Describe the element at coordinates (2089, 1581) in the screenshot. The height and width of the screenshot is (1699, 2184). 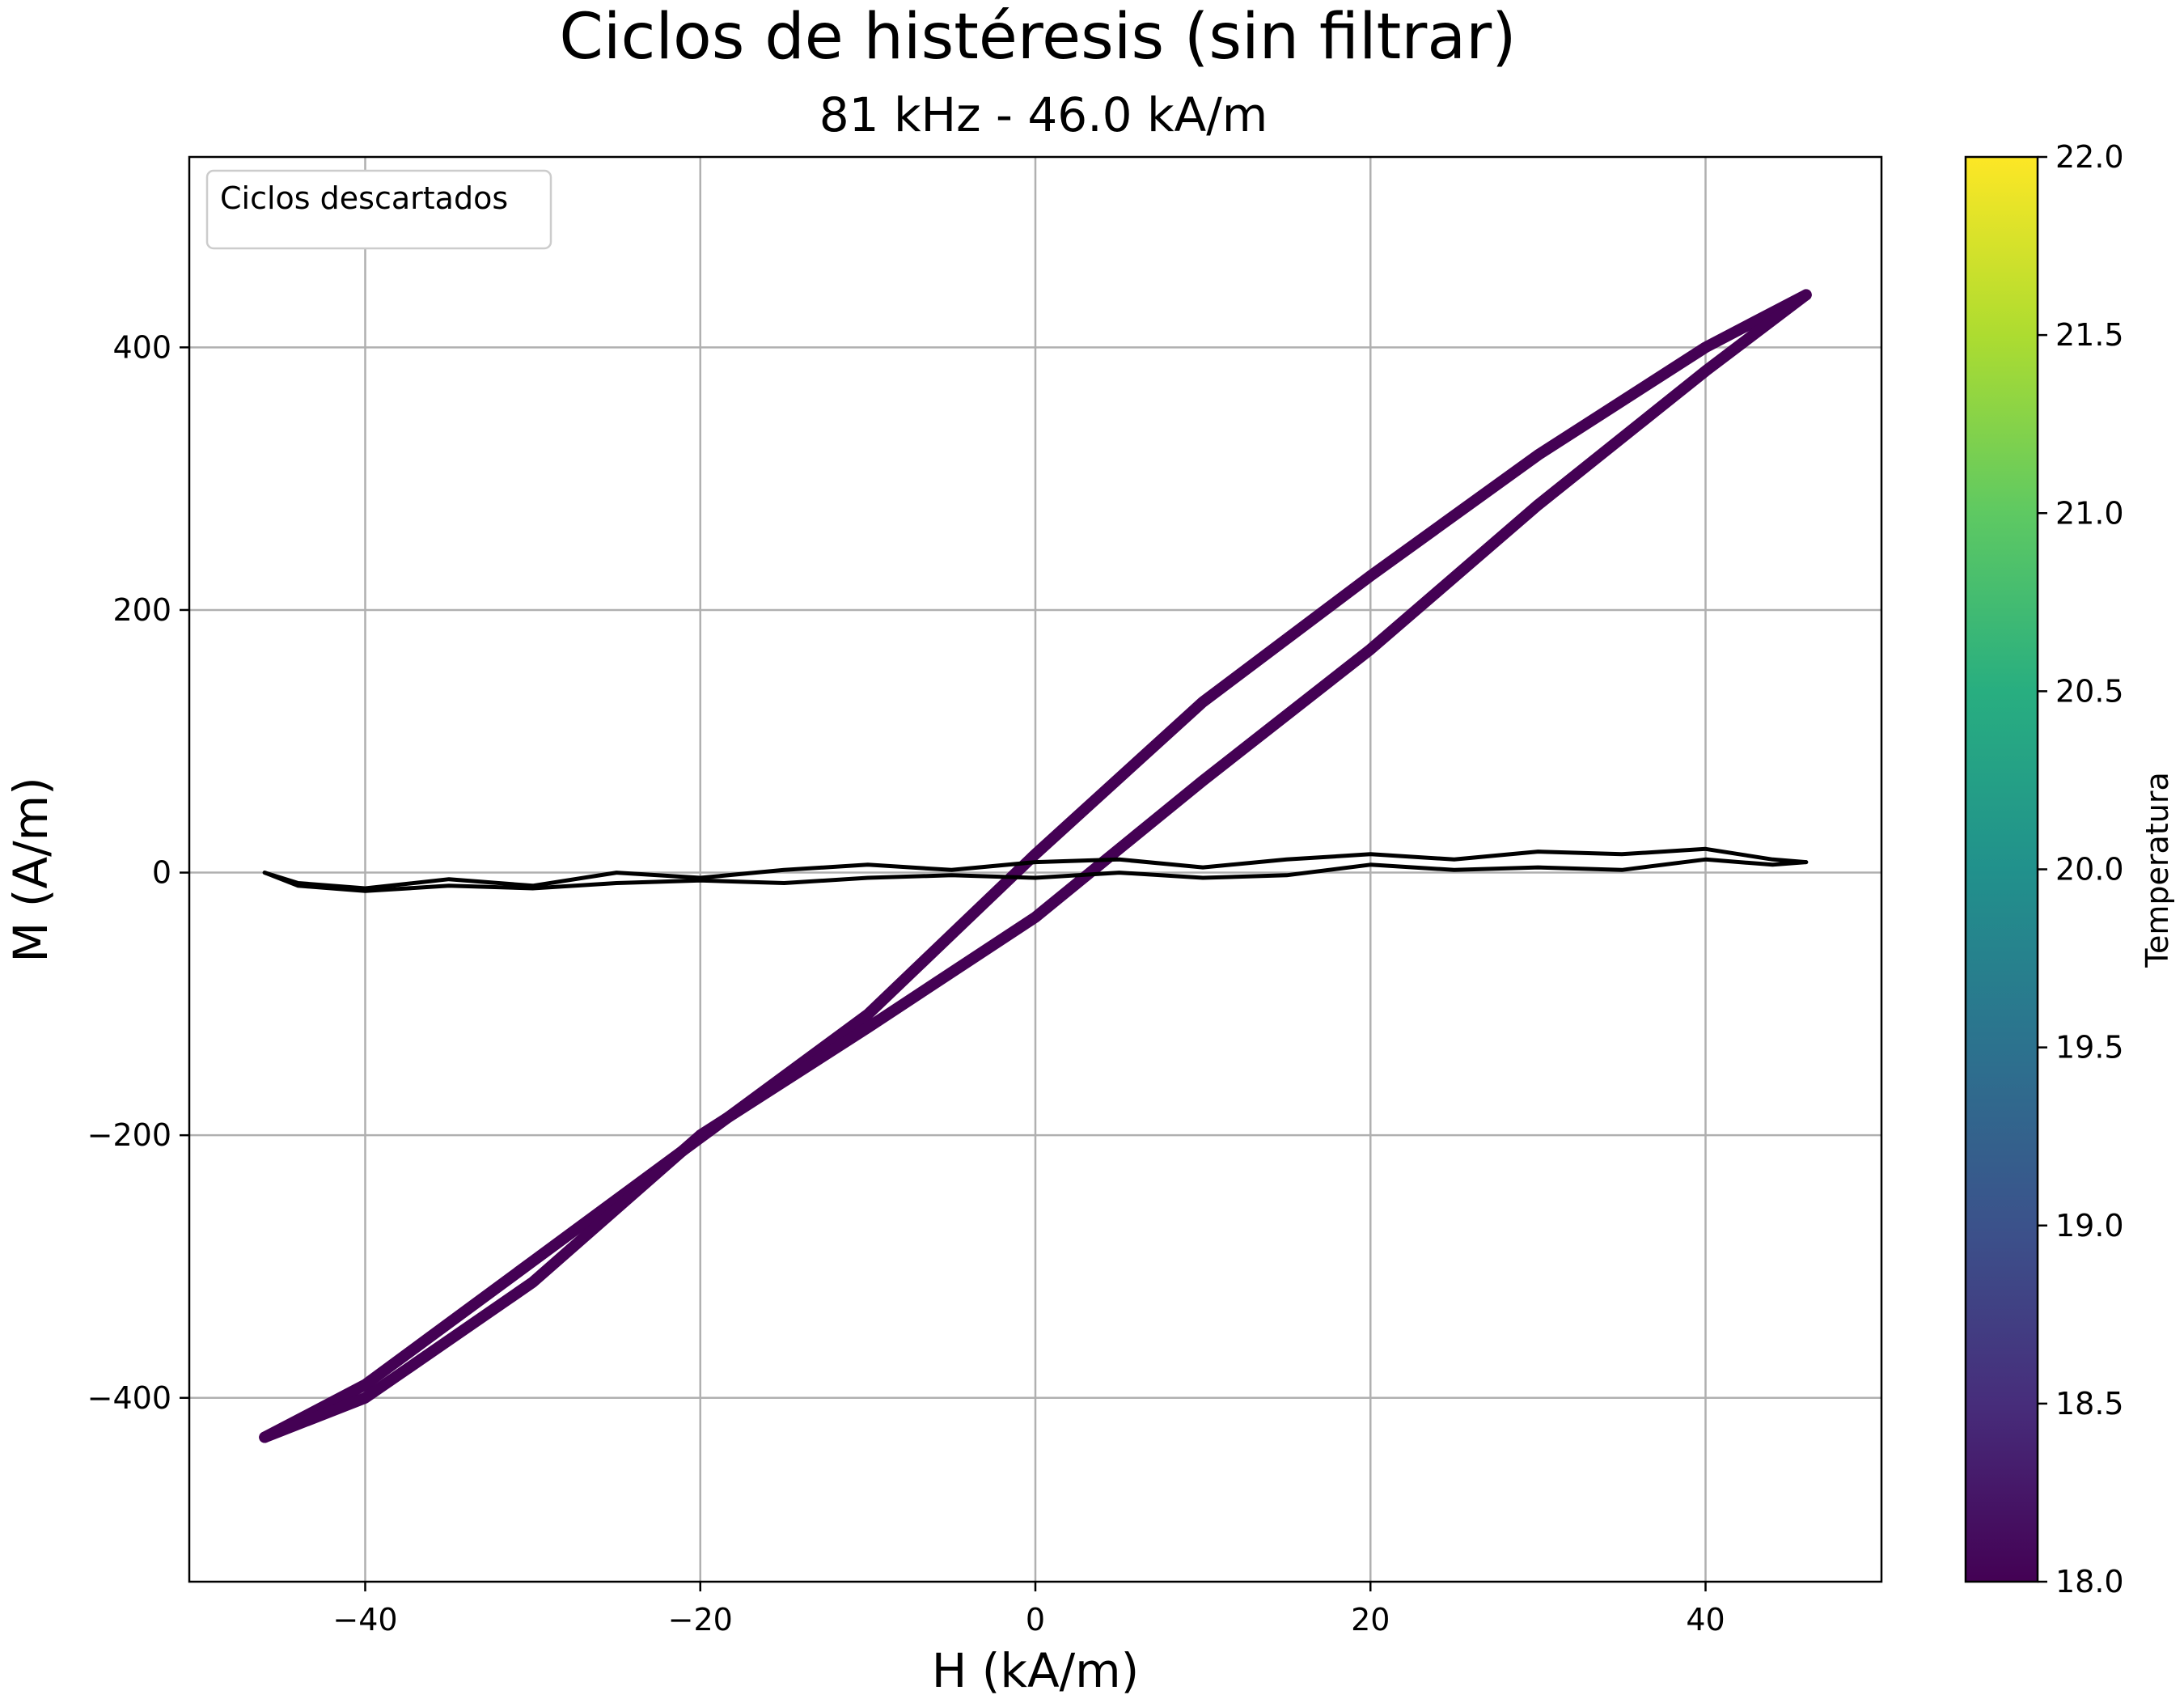
I see `colorbar-tick-label: 18.0` at that location.